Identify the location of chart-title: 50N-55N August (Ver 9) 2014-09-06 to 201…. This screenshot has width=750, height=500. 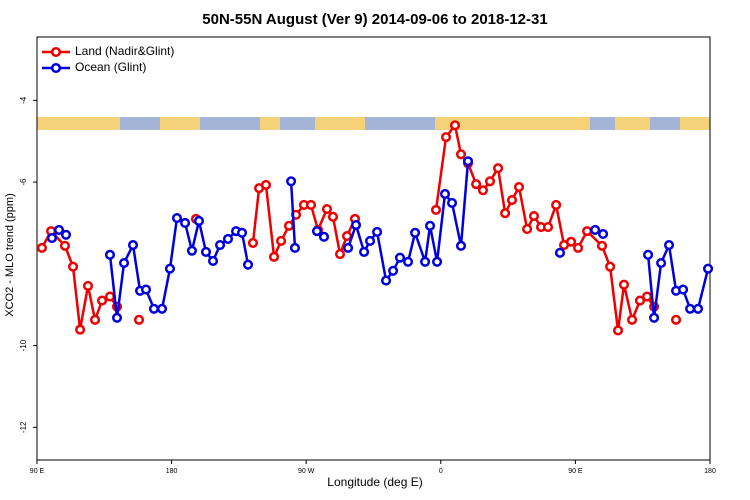
(374, 19).